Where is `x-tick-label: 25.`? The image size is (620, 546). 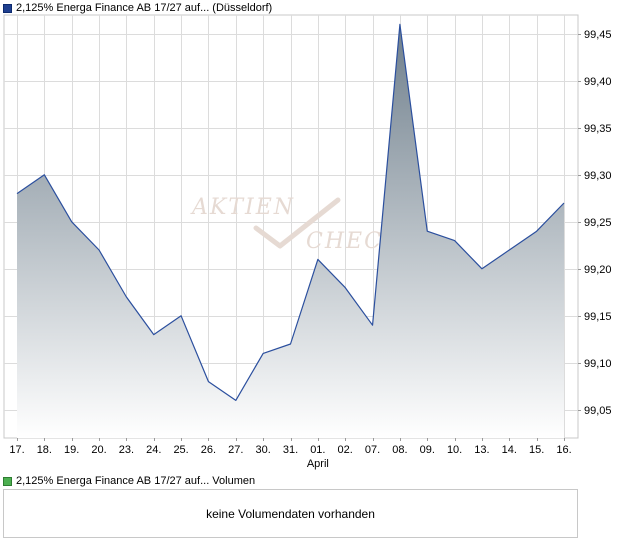 x-tick-label: 25. is located at coordinates (180, 450).